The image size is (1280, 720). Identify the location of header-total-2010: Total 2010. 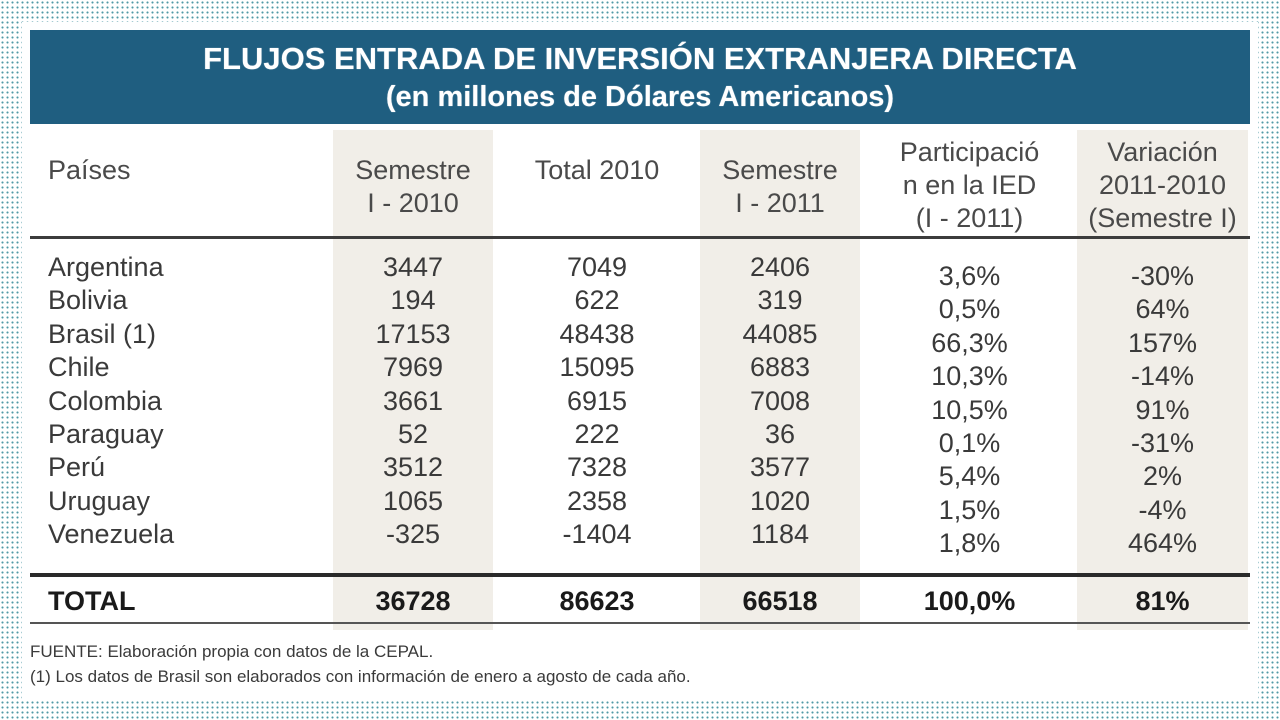
(597, 170).